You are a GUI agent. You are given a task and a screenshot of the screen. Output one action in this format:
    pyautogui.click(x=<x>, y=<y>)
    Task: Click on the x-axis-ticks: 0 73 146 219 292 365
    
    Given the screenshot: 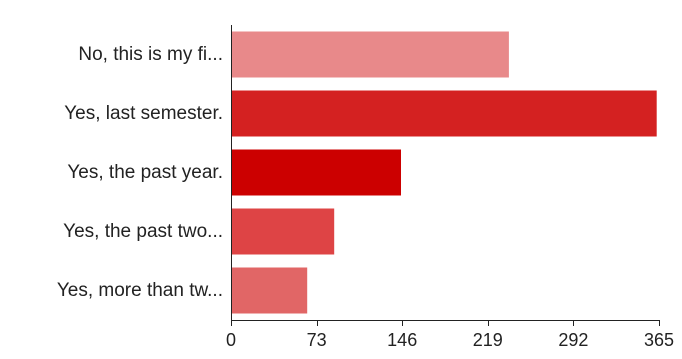 What is the action you would take?
    pyautogui.click(x=450, y=335)
    